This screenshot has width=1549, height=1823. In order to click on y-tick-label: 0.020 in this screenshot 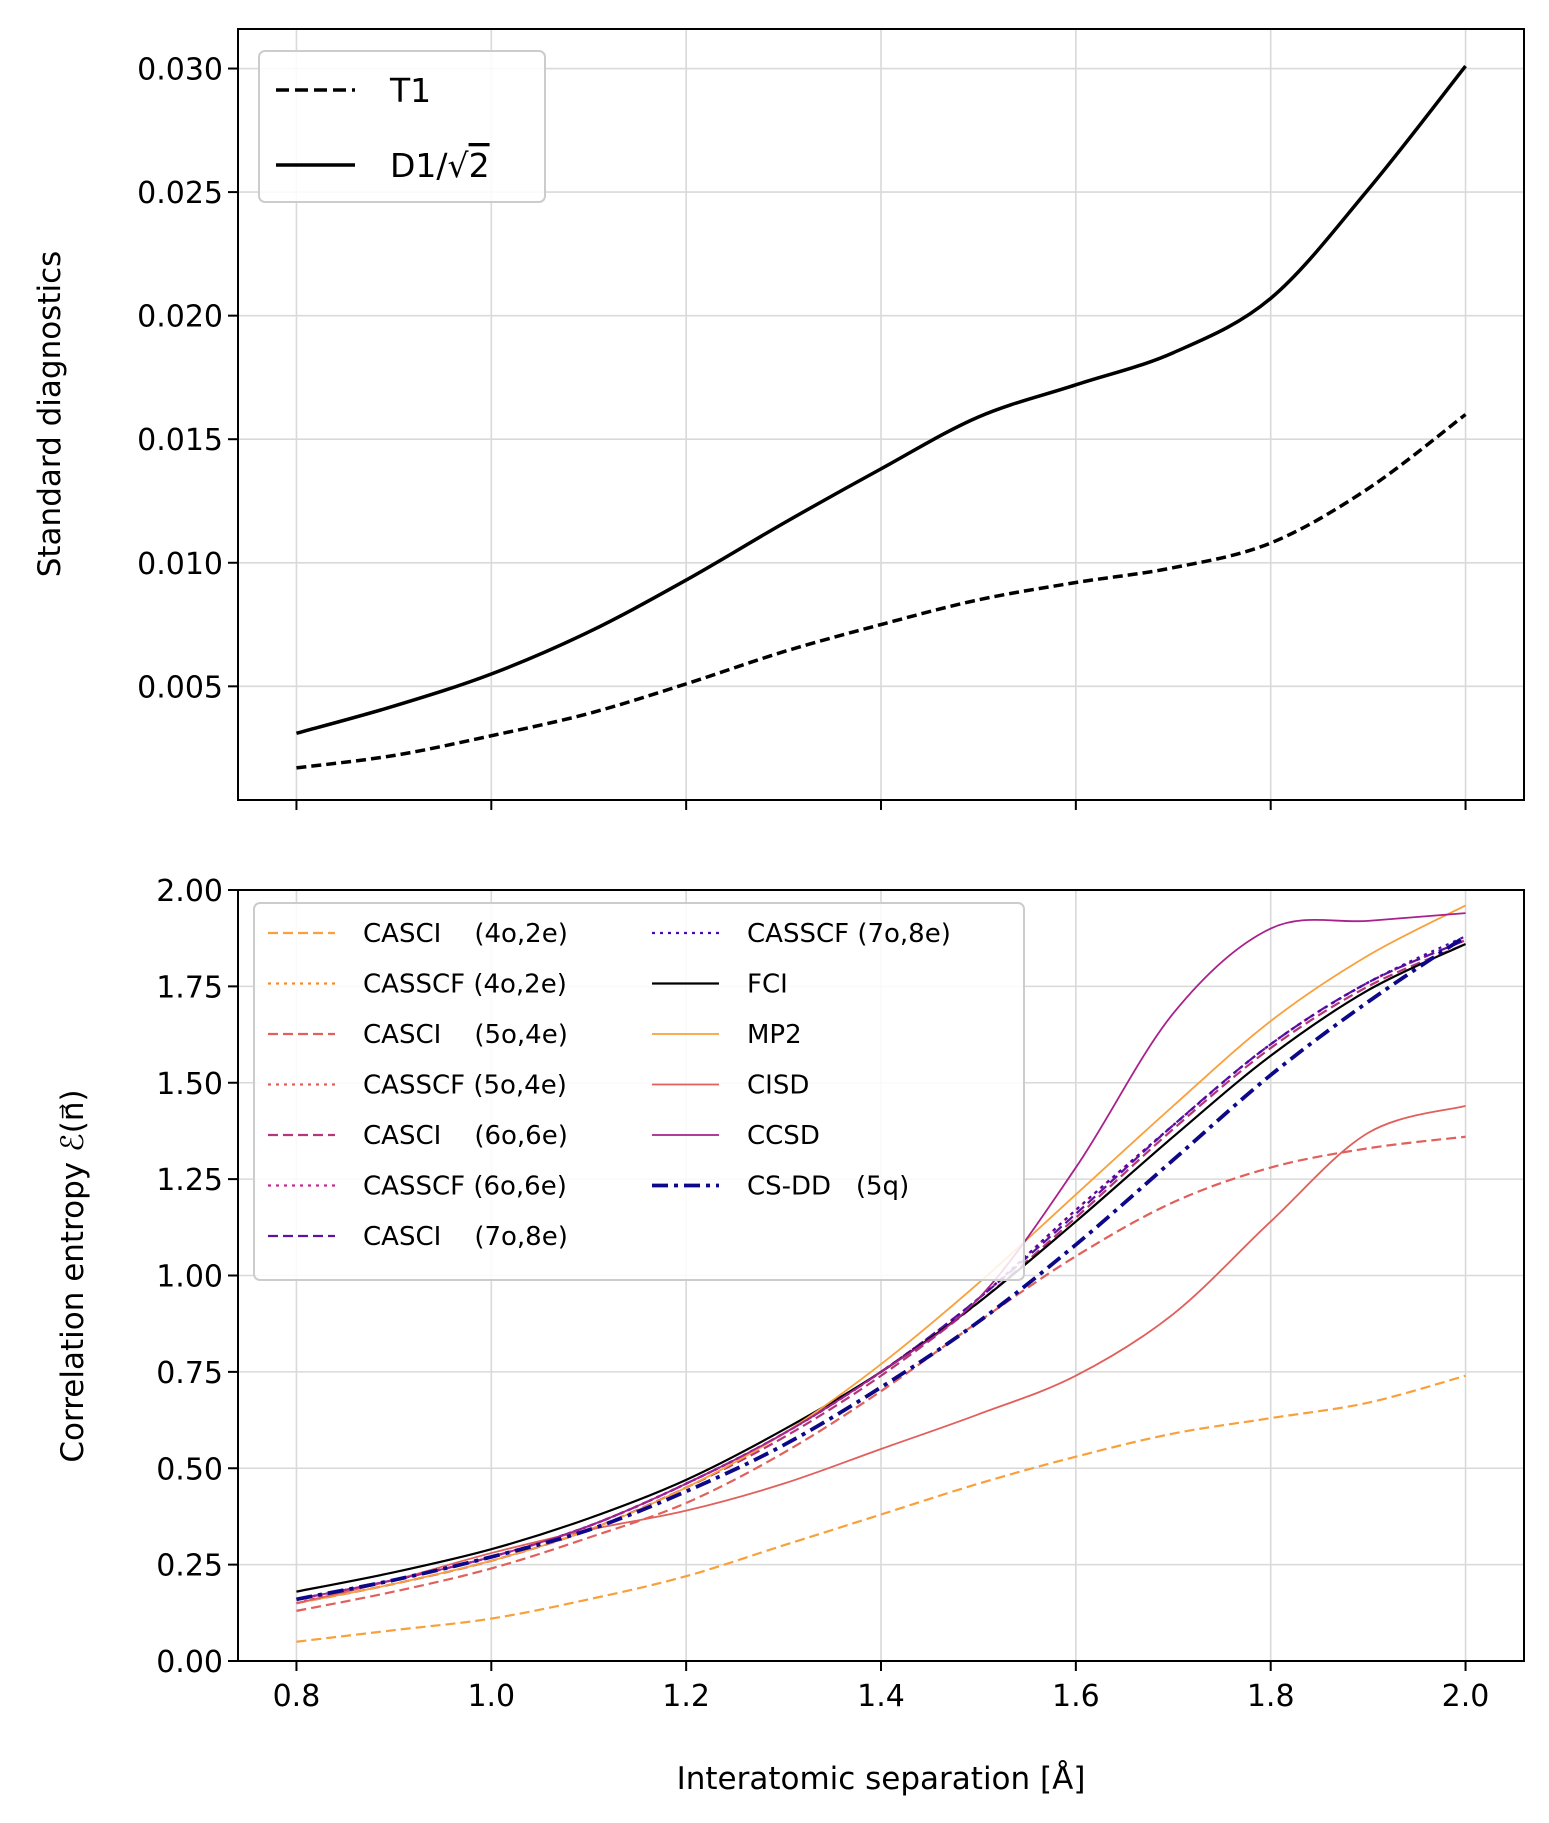, I will do `click(180, 317)`.